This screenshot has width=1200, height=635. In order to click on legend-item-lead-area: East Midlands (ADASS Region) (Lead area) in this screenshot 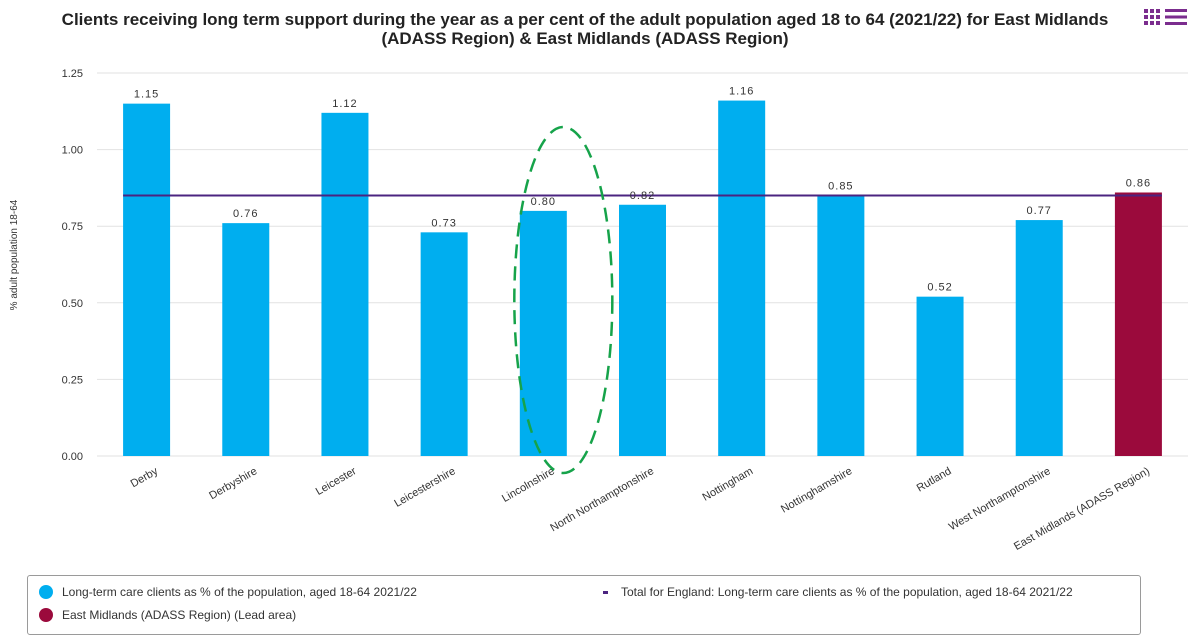, I will do `click(167, 615)`.